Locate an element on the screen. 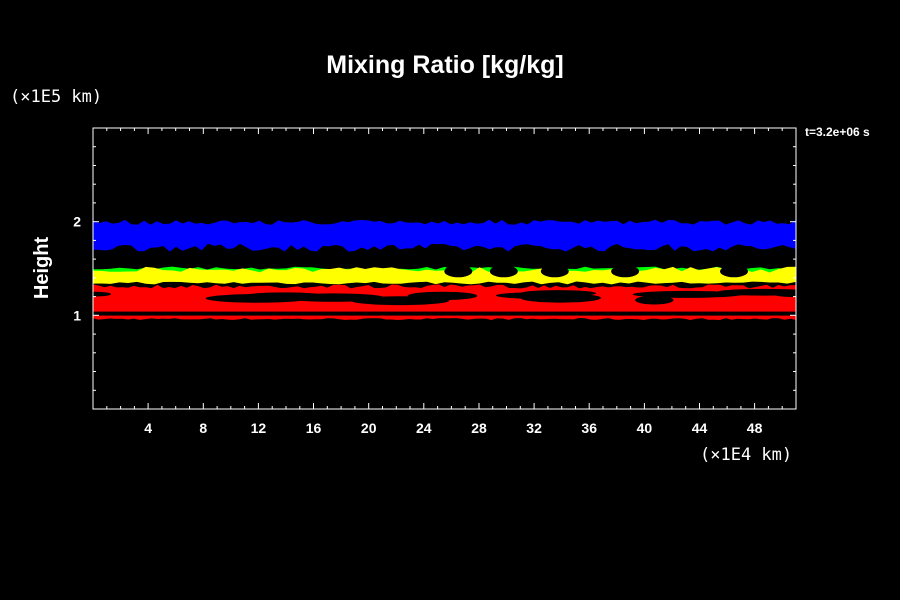  x-tick-label: 36 is located at coordinates (589, 428).